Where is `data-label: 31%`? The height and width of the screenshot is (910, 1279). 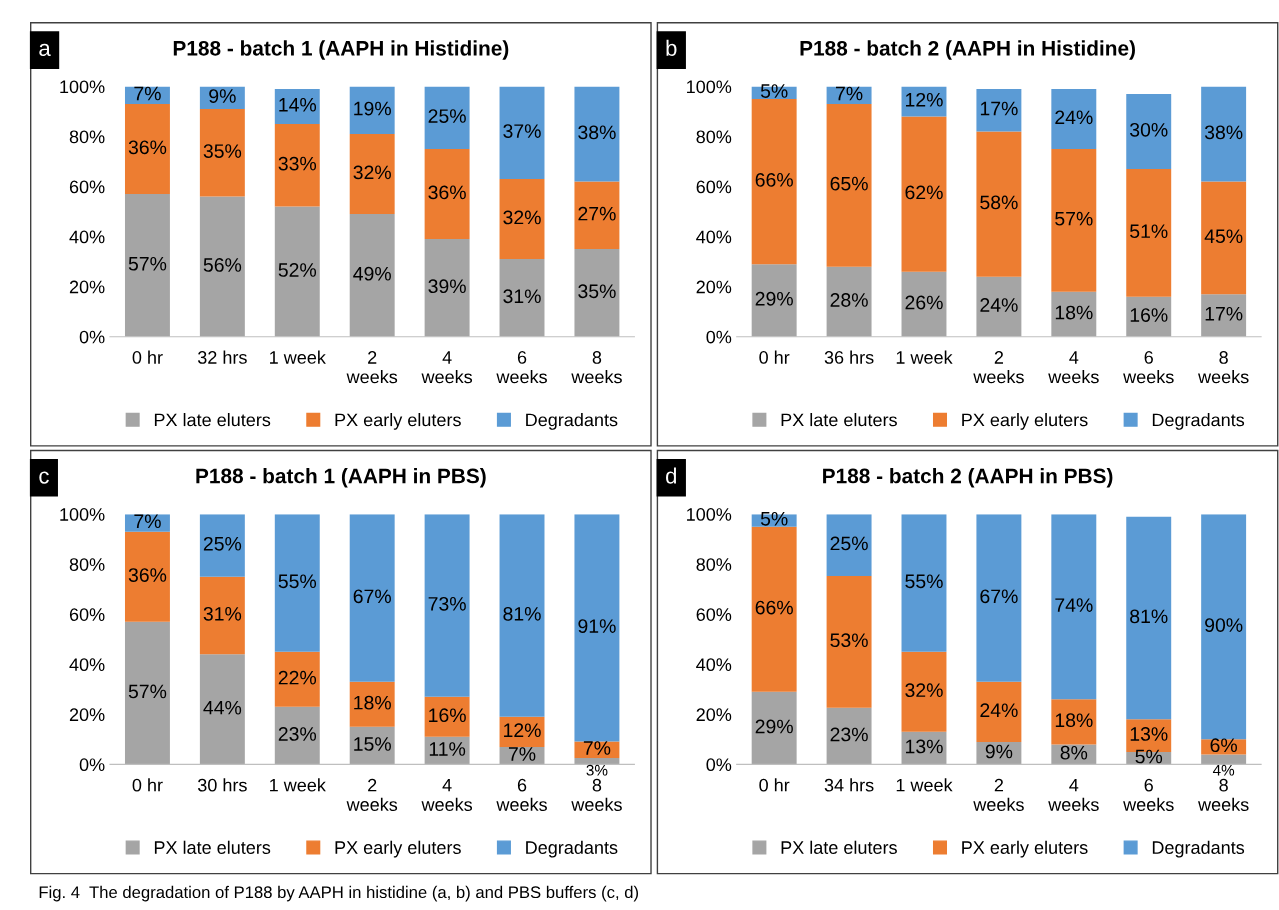 data-label: 31% is located at coordinates (522, 296).